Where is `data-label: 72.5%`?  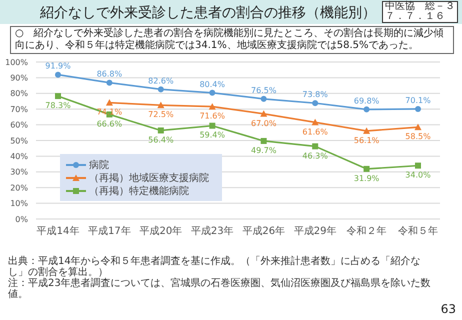 data-label: 72.5% is located at coordinates (161, 115).